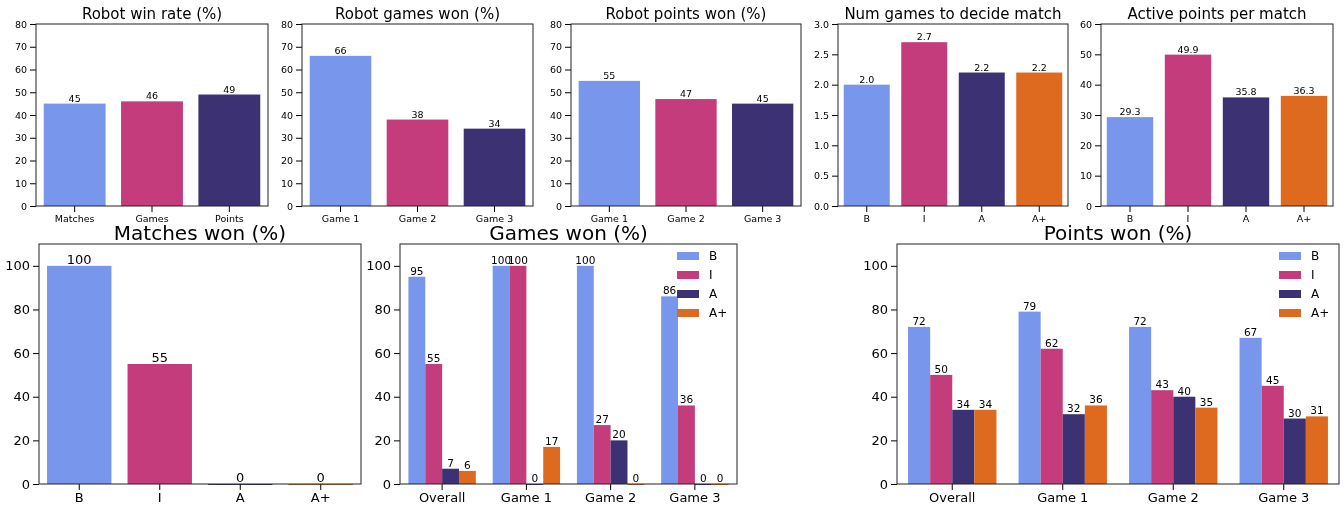  I want to click on data-label: 43, so click(1162, 384).